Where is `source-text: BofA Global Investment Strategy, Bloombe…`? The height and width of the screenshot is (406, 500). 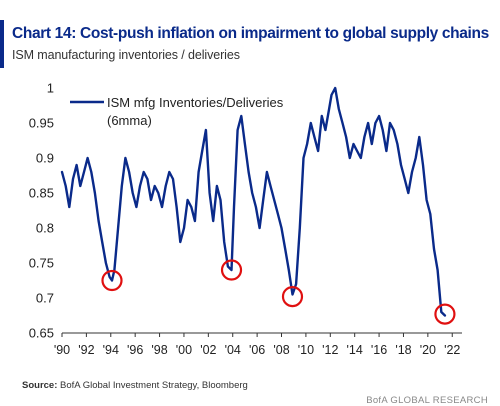 source-text: BofA Global Investment Strategy, Bloombe… is located at coordinates (154, 385).